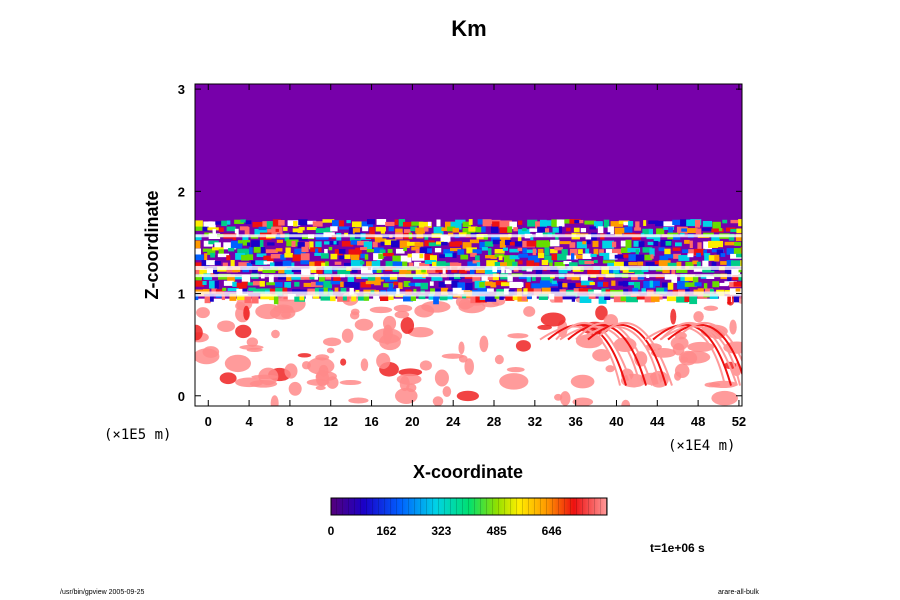  Describe the element at coordinates (616, 421) in the screenshot. I see `x-tick-label: 40` at that location.